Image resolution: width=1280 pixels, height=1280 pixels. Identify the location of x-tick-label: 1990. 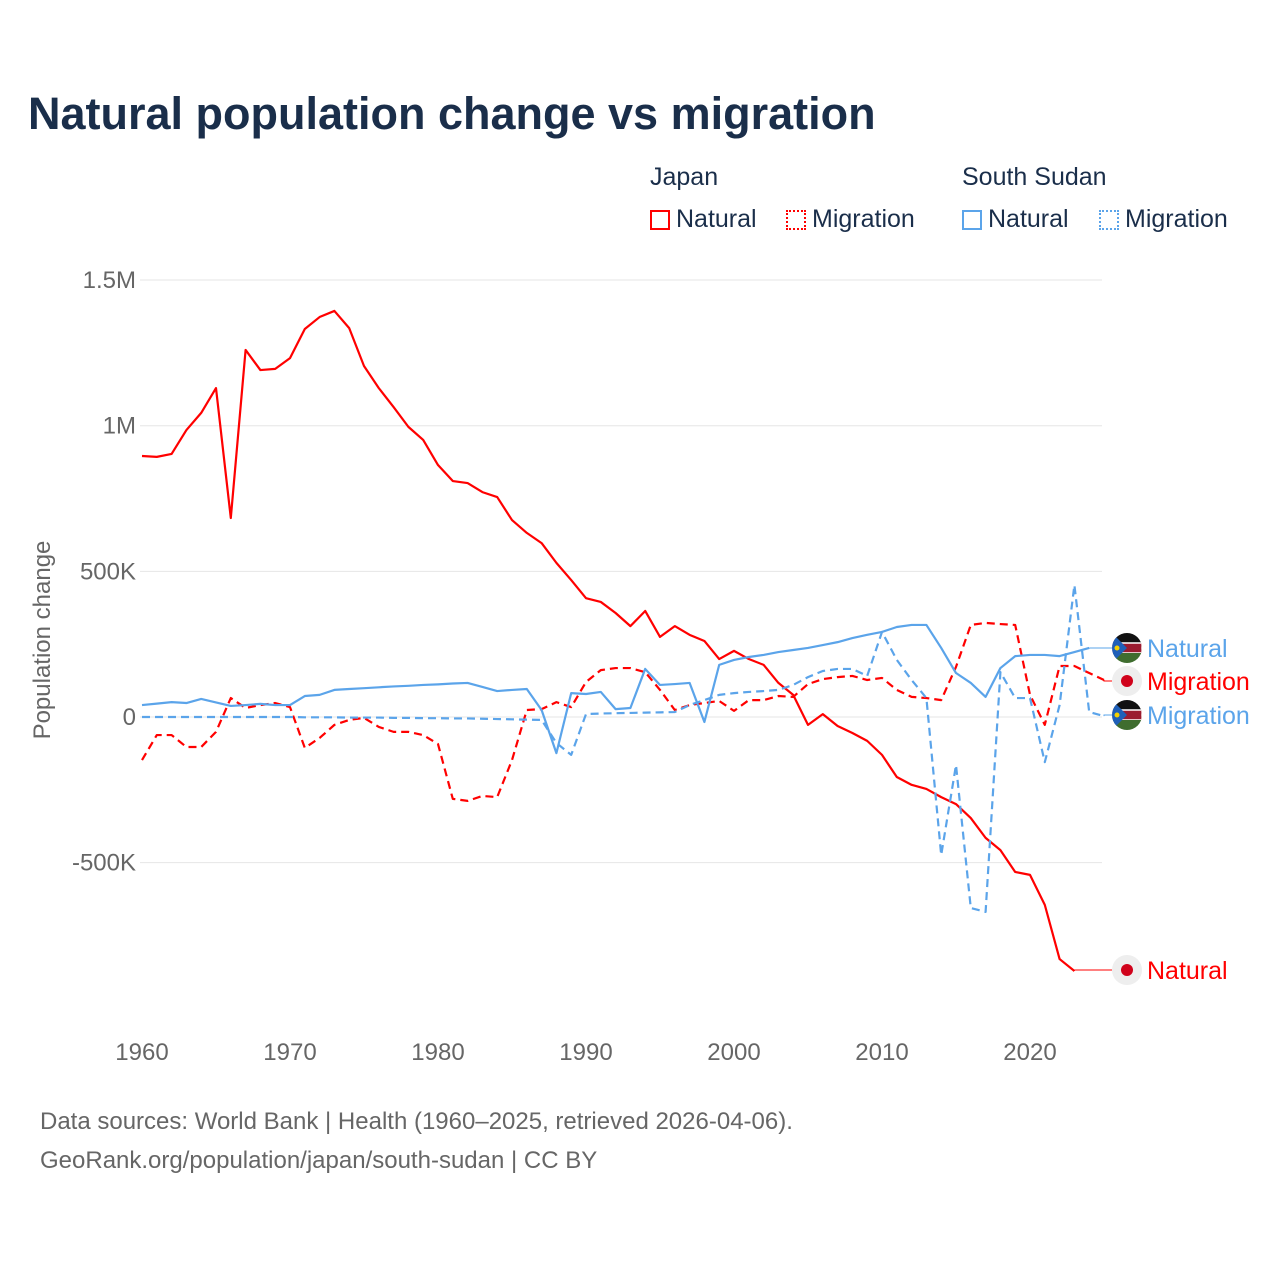
(585, 1052).